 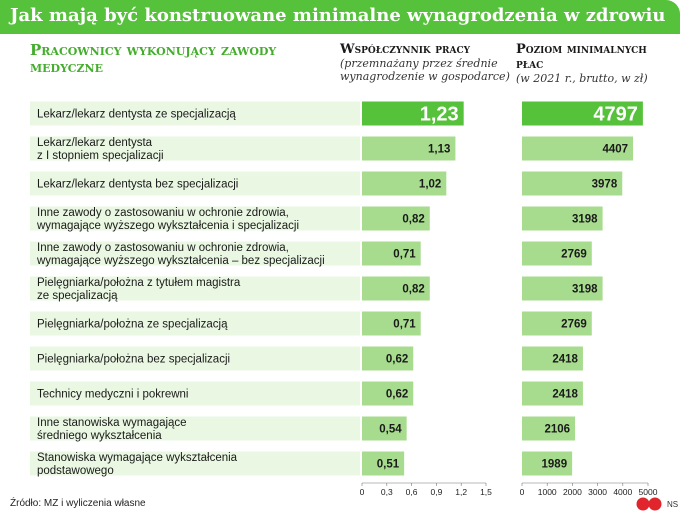 What do you see at coordinates (78, 503) in the screenshot?
I see `source-note: Źródło: MZ i wyliczenia własne` at bounding box center [78, 503].